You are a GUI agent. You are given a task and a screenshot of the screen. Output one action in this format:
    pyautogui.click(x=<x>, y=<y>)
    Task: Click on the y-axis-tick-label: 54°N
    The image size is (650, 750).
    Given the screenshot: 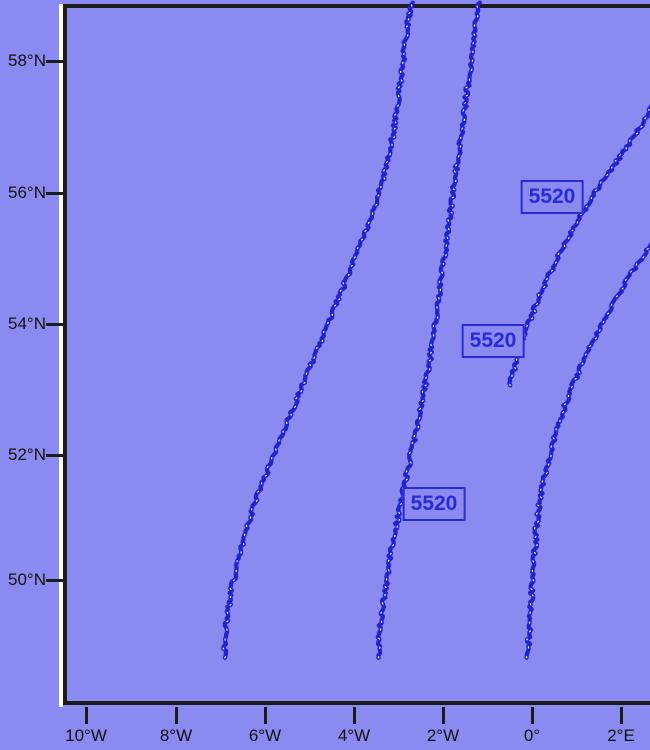 What is the action you would take?
    pyautogui.click(x=27, y=323)
    